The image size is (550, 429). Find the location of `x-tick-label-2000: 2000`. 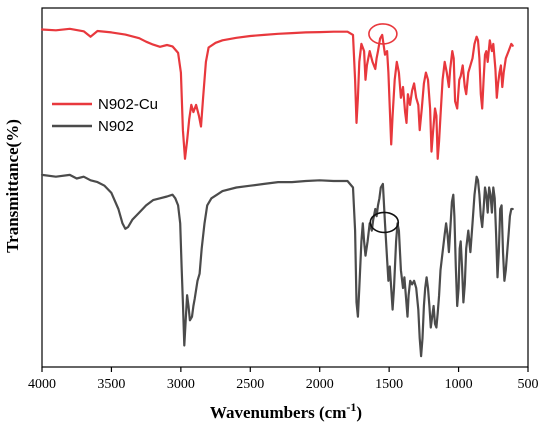

x-tick-label-2000: 2000 is located at coordinates (320, 384).